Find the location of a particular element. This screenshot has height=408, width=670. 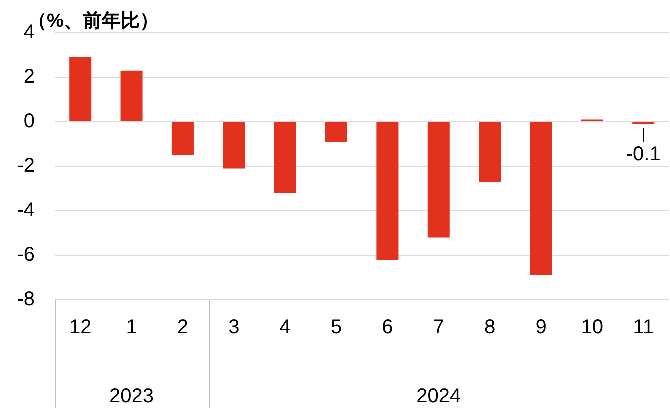

x-tick-label: 3 is located at coordinates (234, 327).